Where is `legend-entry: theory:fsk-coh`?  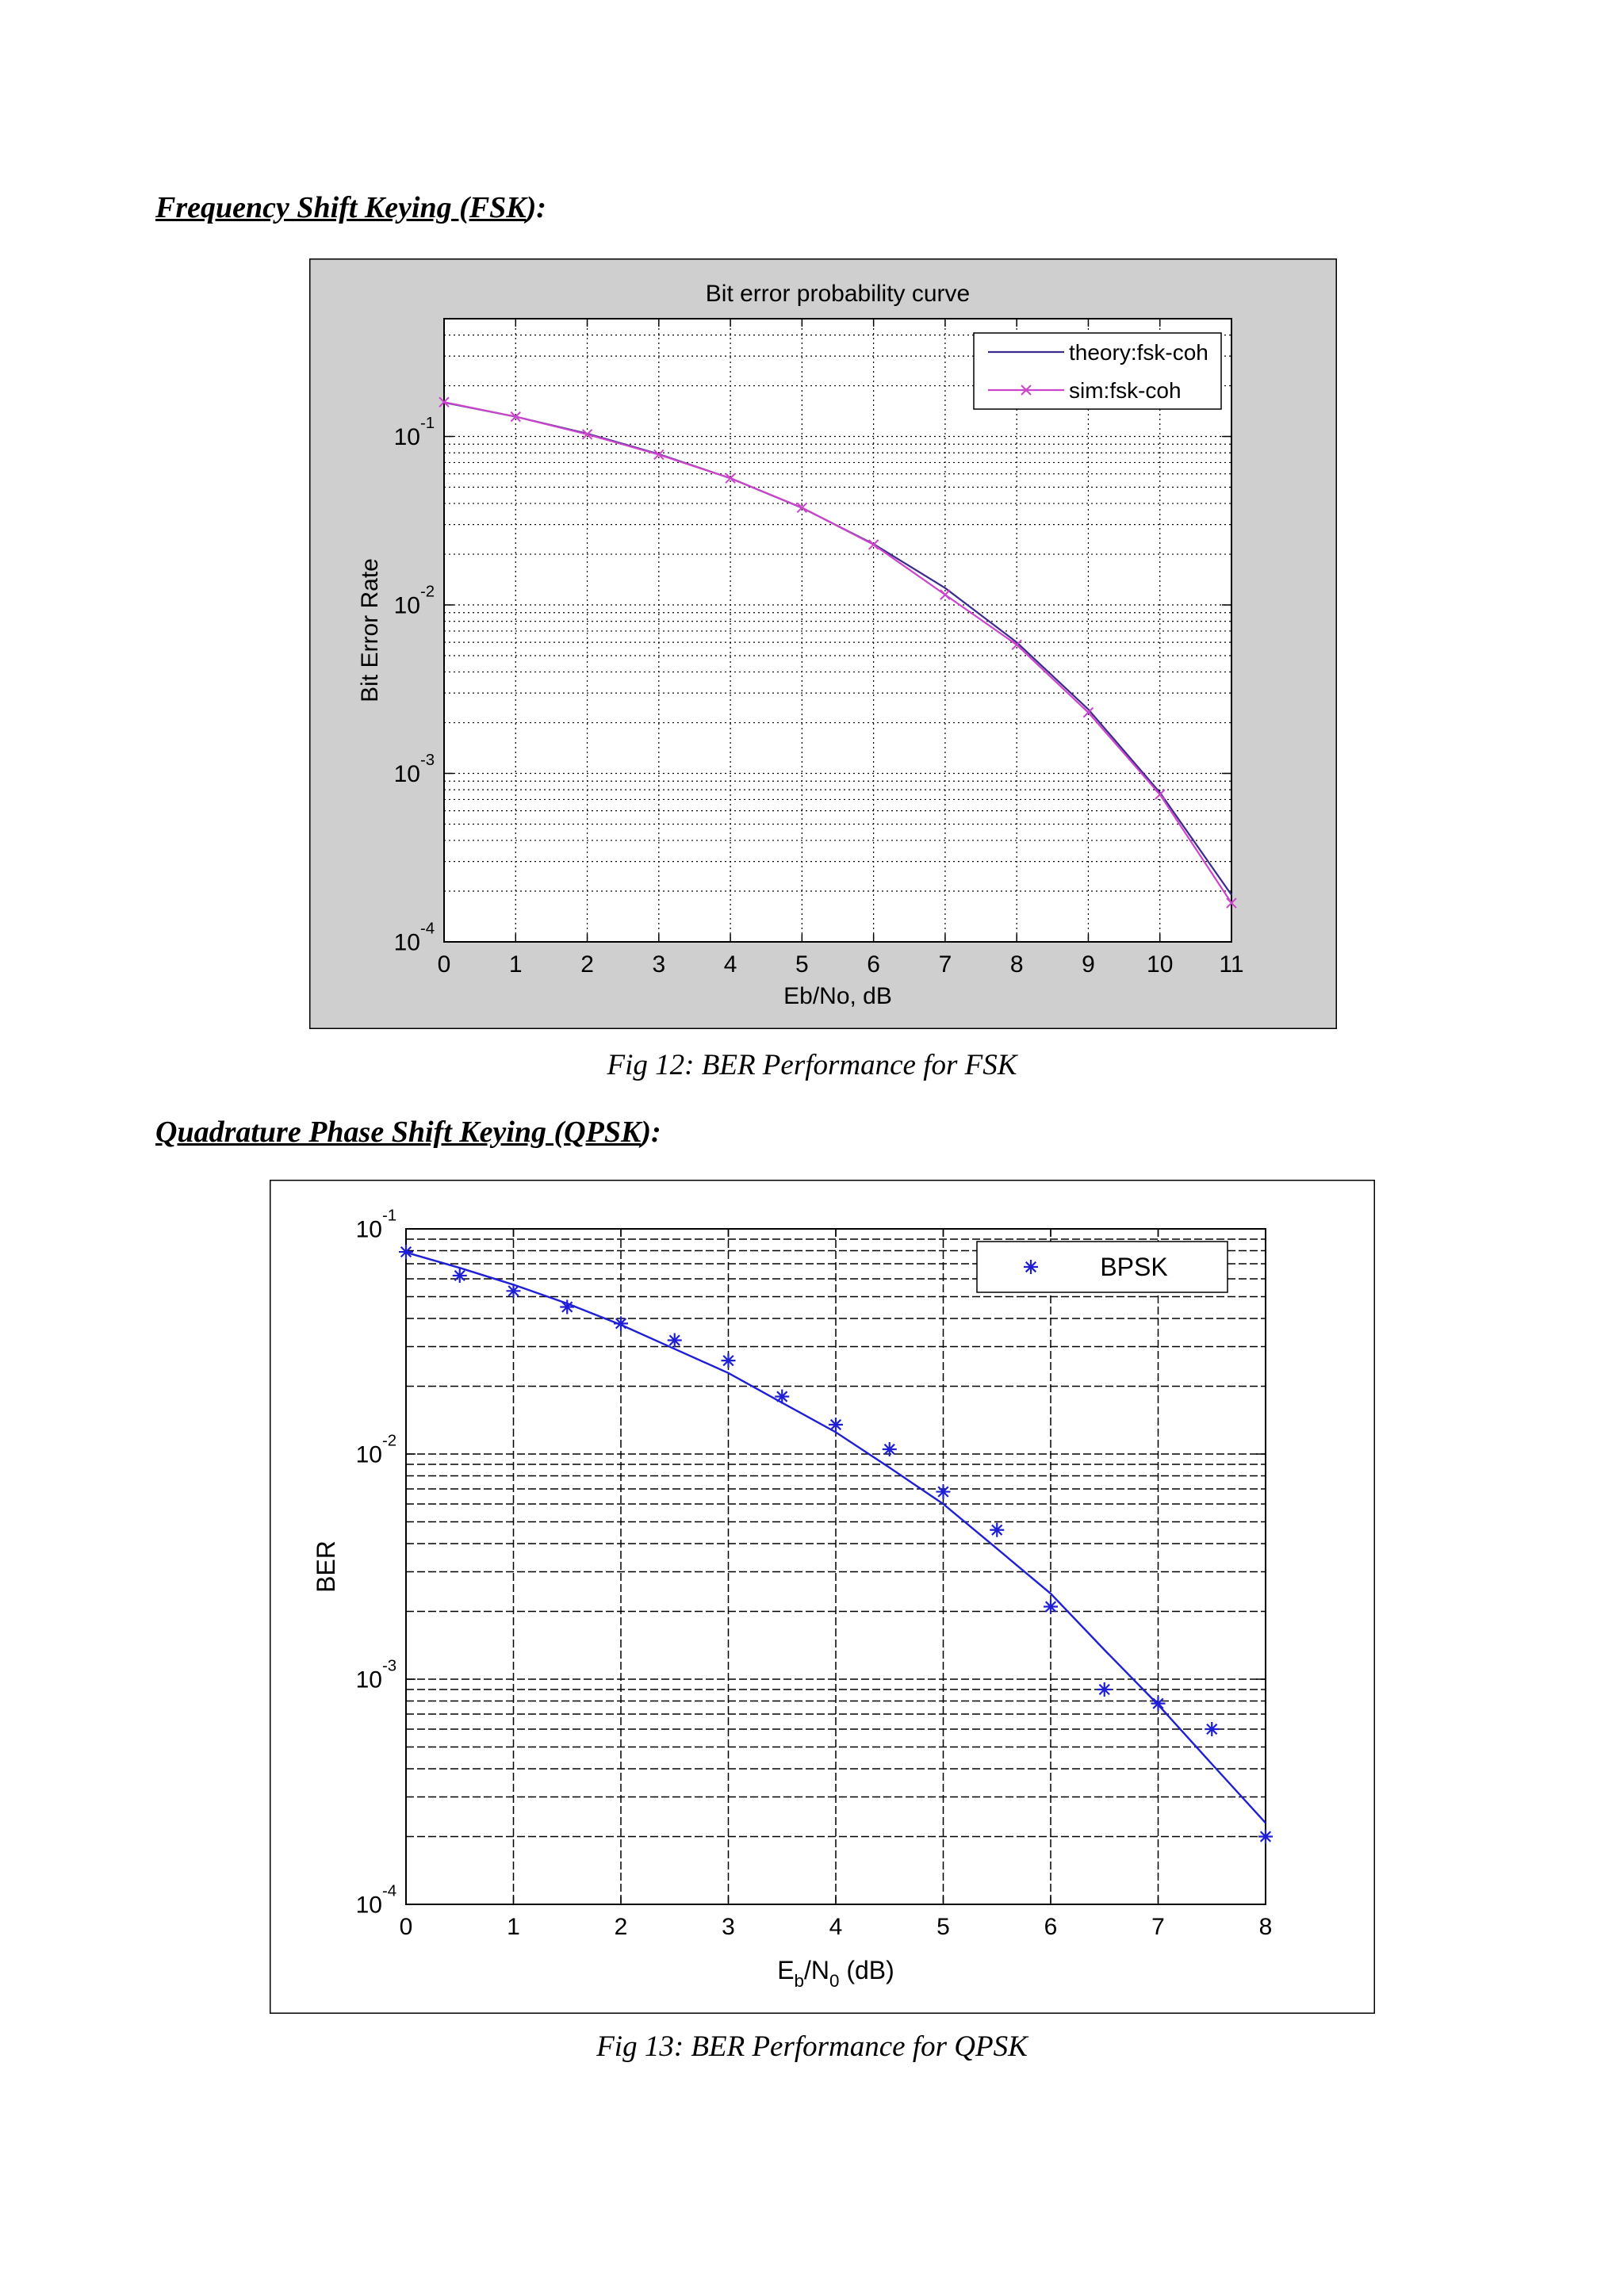 legend-entry: theory:fsk-coh is located at coordinates (1098, 353).